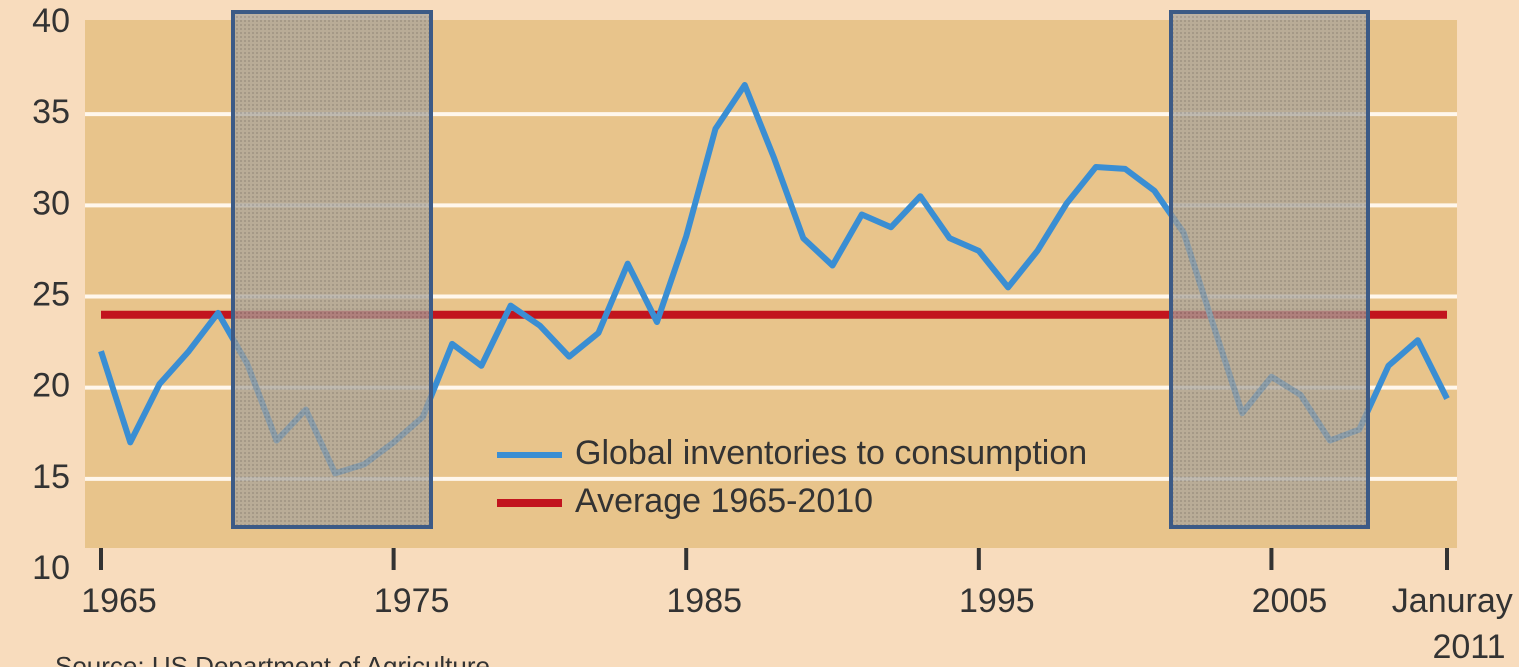  I want to click on y-tick-label: 35, so click(51, 112).